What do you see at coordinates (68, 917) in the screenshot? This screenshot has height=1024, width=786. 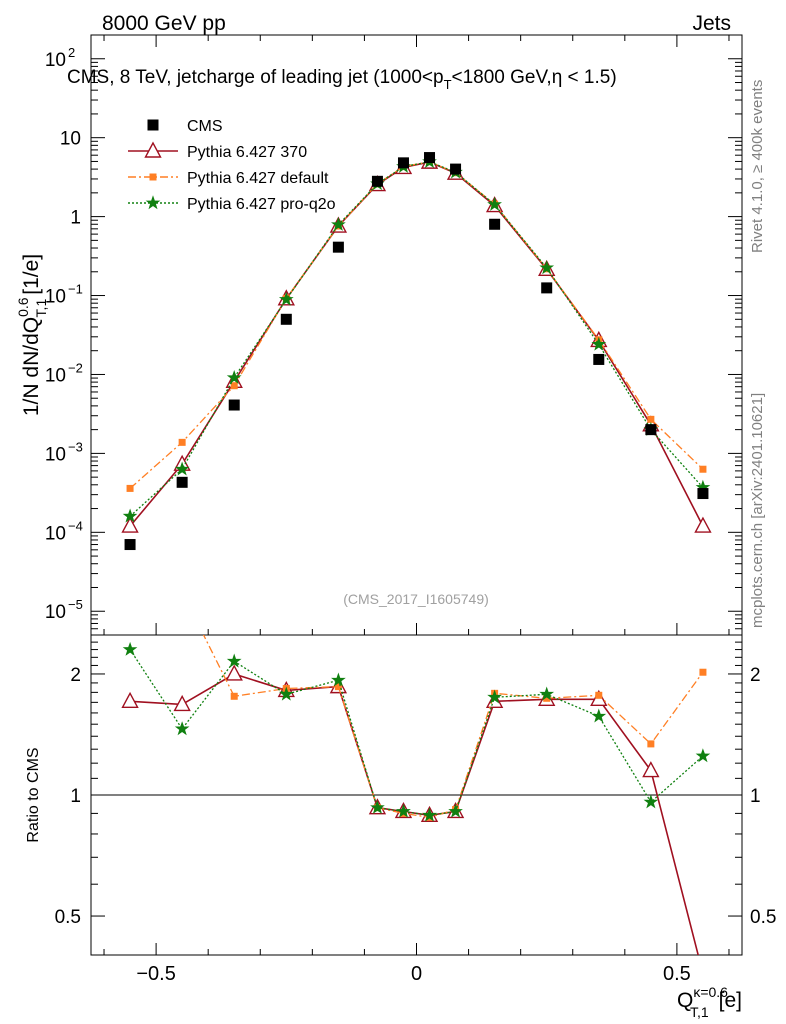 I see `ratio-tick-label: 0.5` at bounding box center [68, 917].